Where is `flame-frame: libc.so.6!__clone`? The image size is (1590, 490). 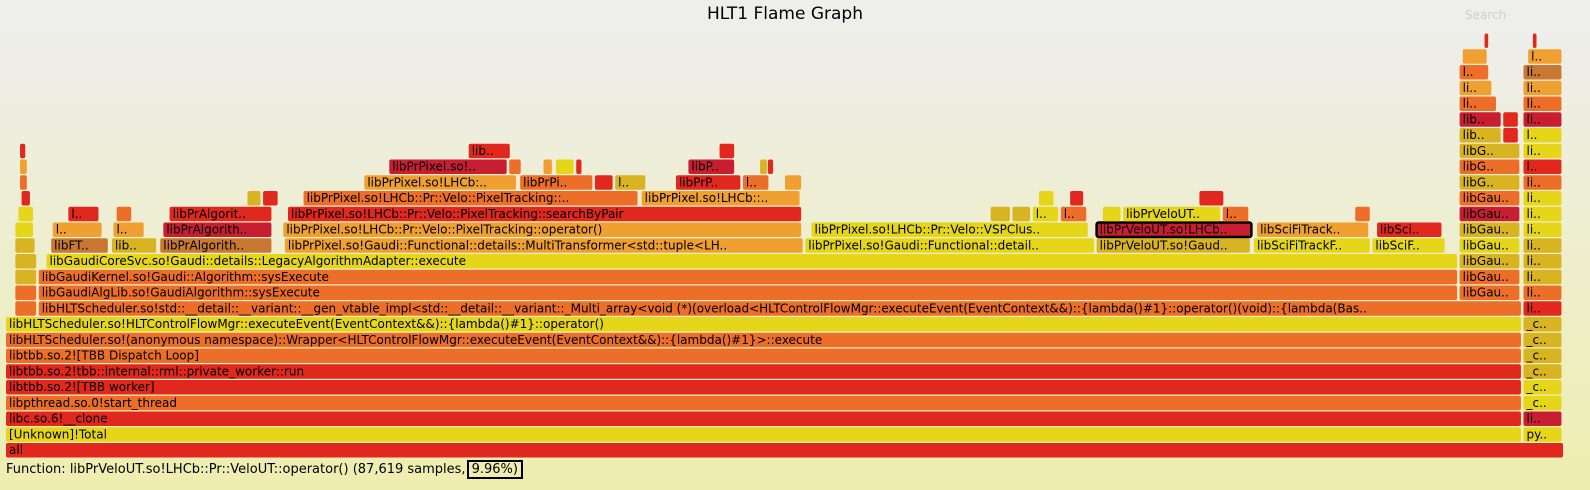 flame-frame: libc.so.6!__clone is located at coordinates (763, 419).